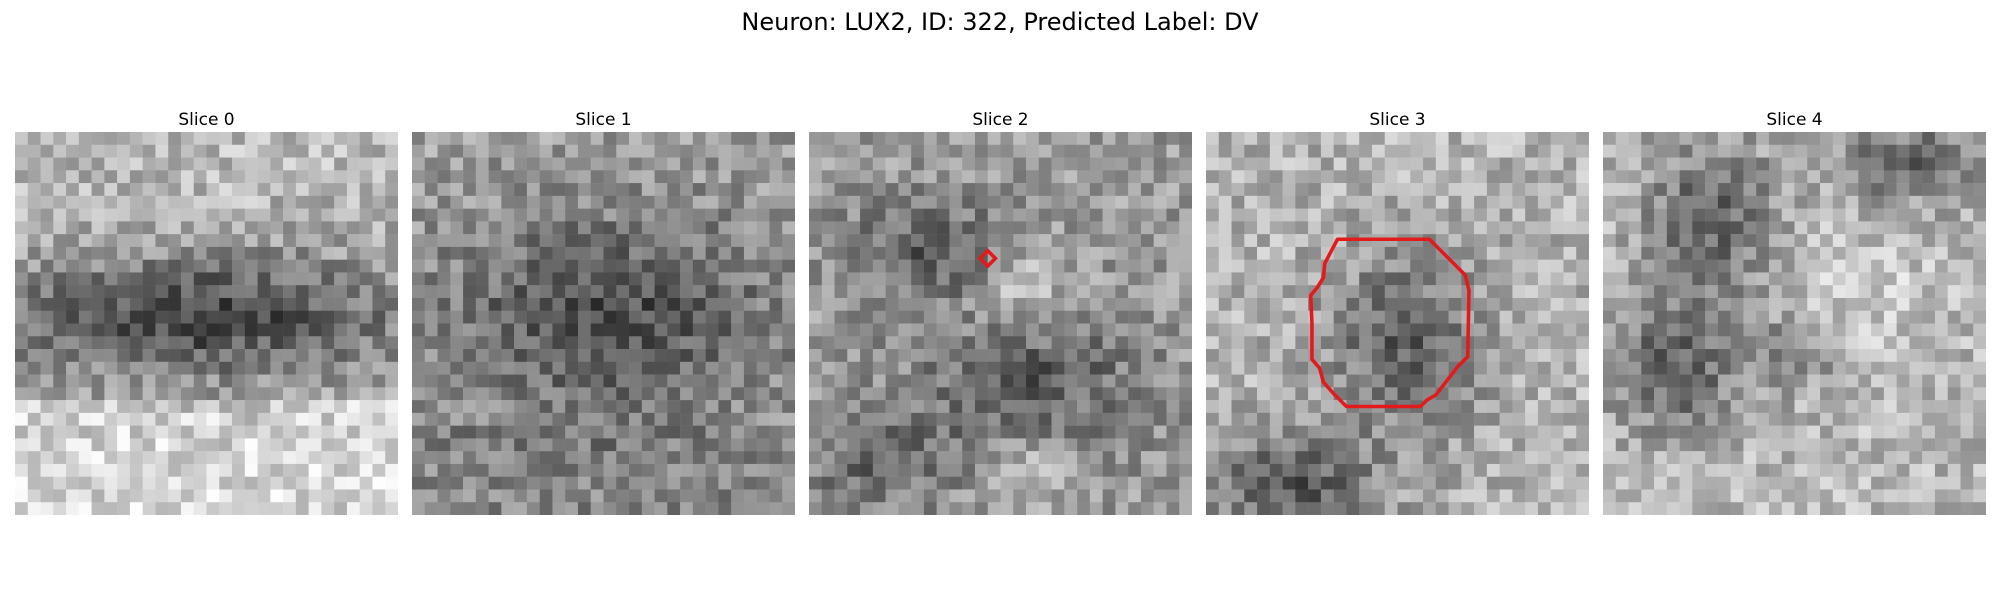  What do you see at coordinates (603, 120) in the screenshot?
I see `slice-title-1: Slice 1` at bounding box center [603, 120].